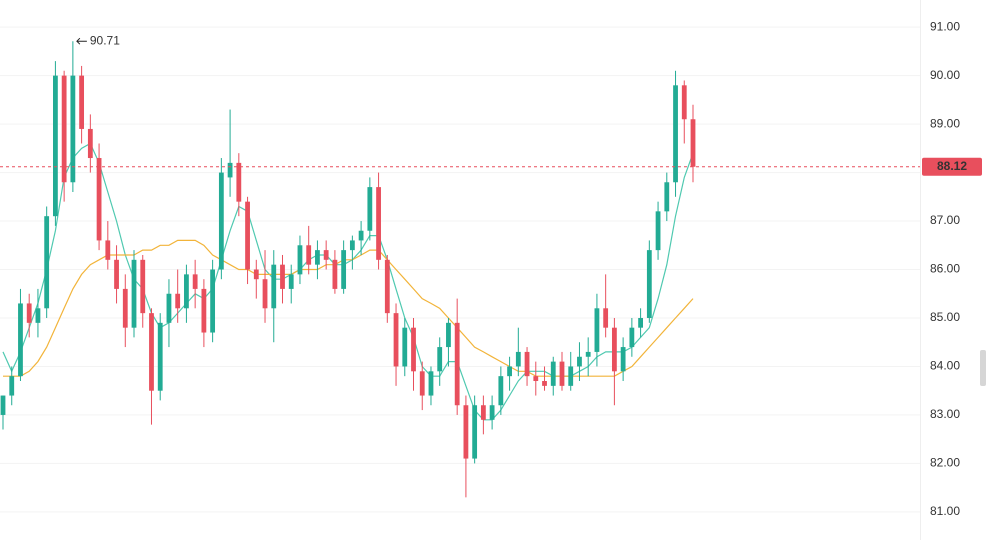 This screenshot has width=986, height=540. I want to click on high-annotation: 90.71, so click(105, 40).